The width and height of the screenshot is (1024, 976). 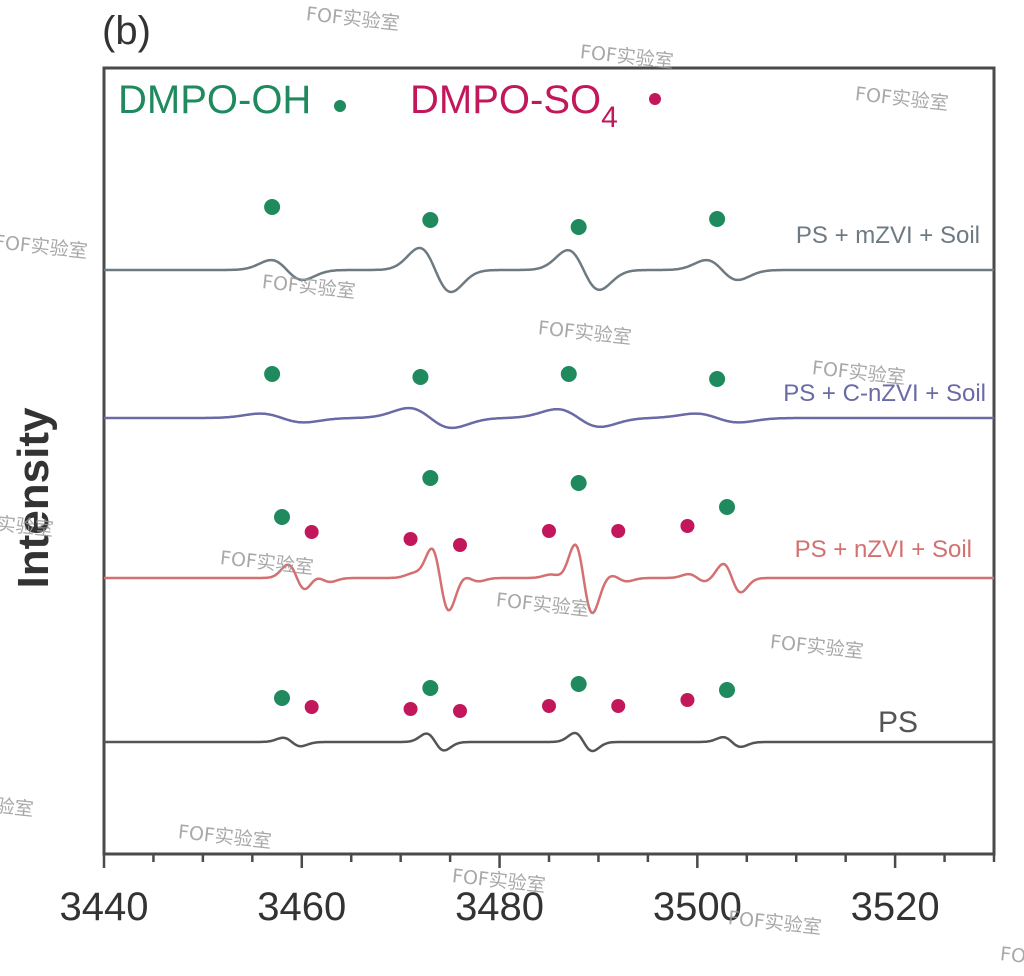 What do you see at coordinates (549, 542) in the screenshot?
I see `series-ps-nzvi-soil: PS + nZVI + Soil` at bounding box center [549, 542].